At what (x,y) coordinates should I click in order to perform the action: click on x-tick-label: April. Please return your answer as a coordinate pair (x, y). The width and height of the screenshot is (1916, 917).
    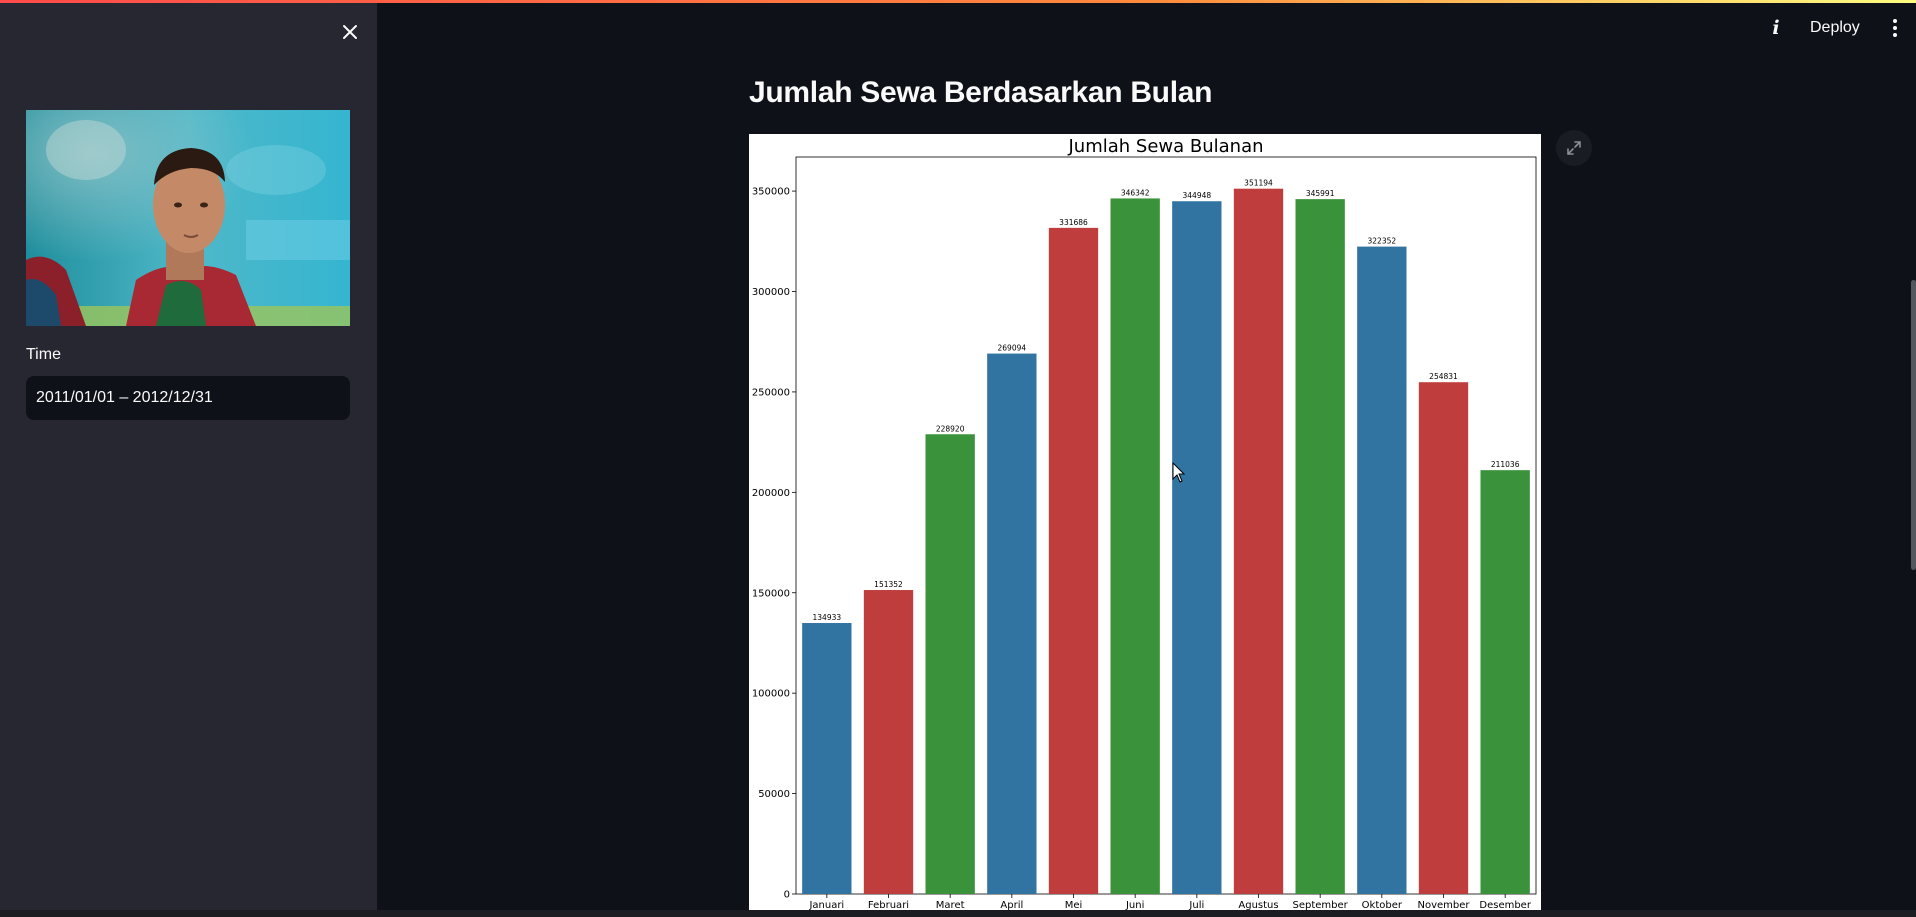
    Looking at the image, I should click on (1011, 905).